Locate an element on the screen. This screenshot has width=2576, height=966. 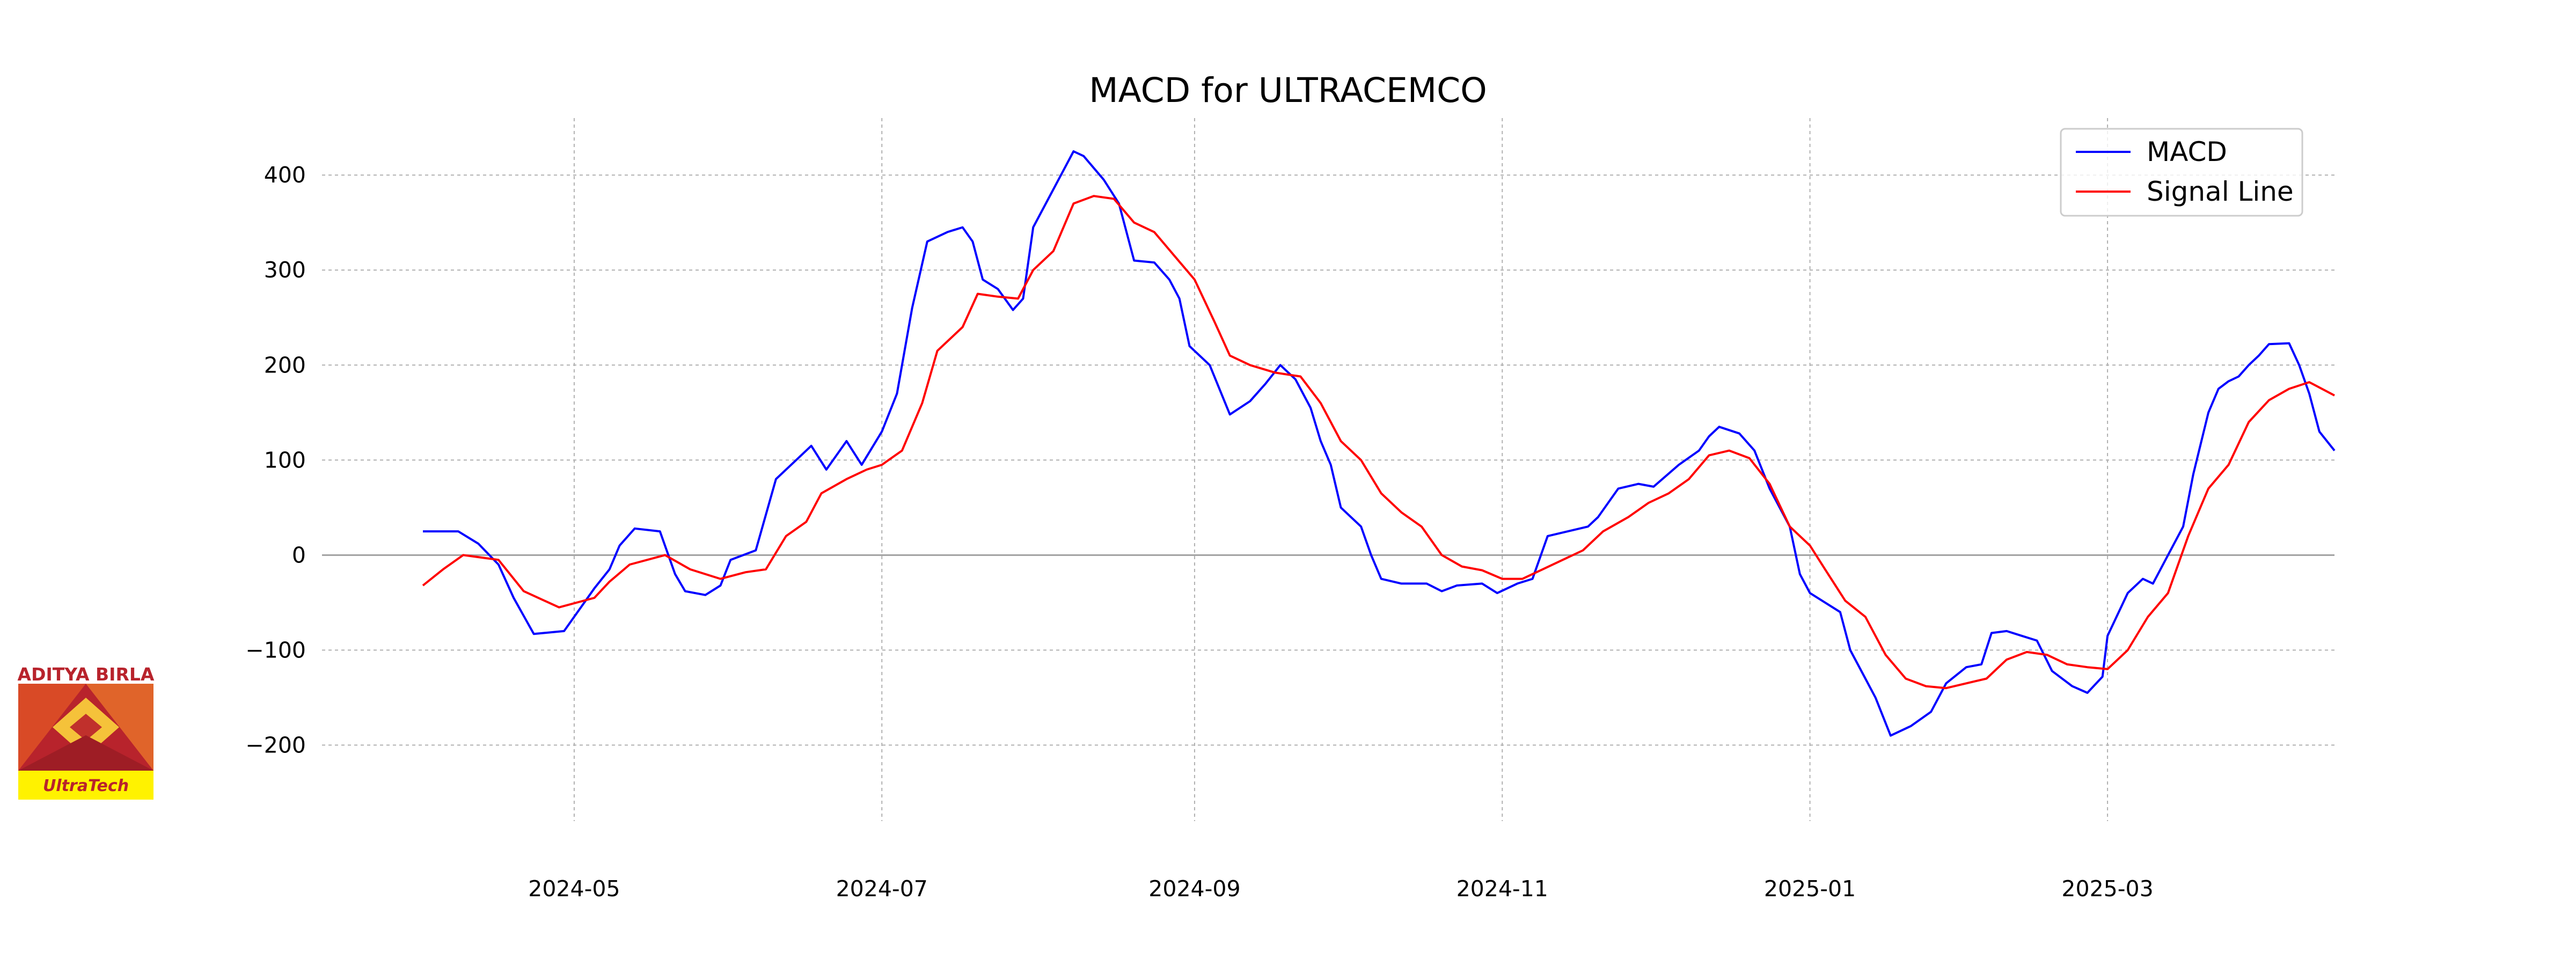
ultratech-logo: ADITYA BIRLA UltraTech is located at coordinates (86, 732).